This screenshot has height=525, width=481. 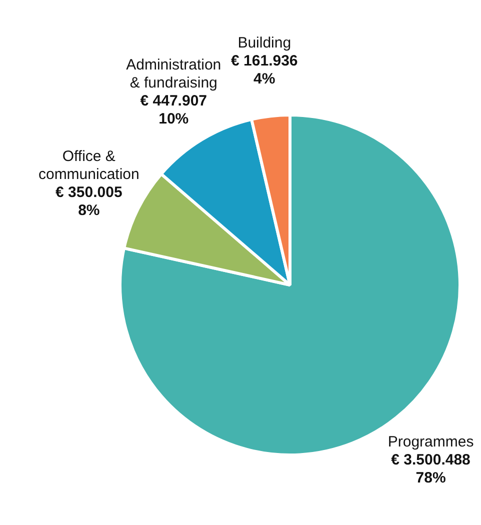 What do you see at coordinates (173, 110) in the screenshot?
I see `data-label: € 447.907 10%` at bounding box center [173, 110].